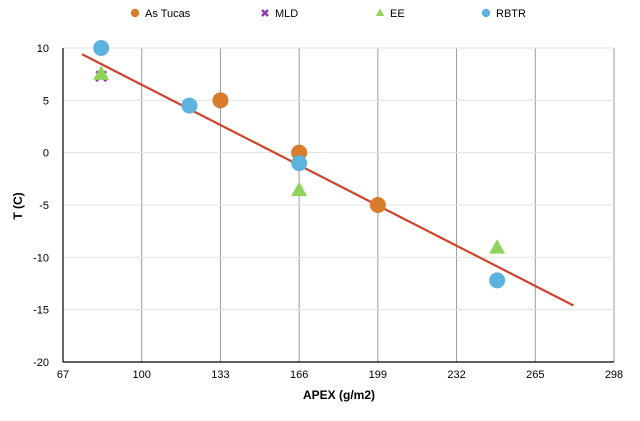 The width and height of the screenshot is (640, 421). I want to click on x-tick-label: 199, so click(378, 375).